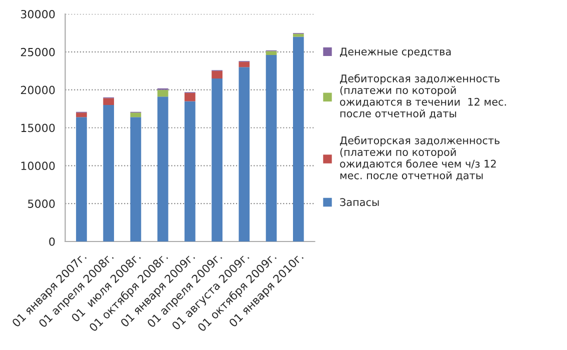  What do you see at coordinates (423, 96) in the screenshot?
I see `legend-label: Дебиторская задолженность (платежи по которой ожидаются в течении 12 мес. после отчетной даты` at bounding box center [423, 96].